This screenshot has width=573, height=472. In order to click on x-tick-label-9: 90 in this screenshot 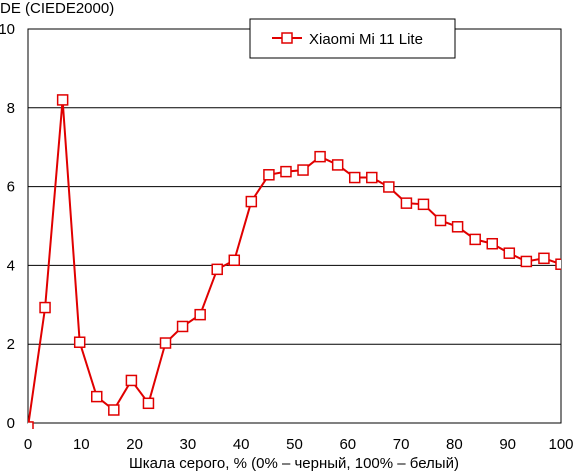, I will do `click(507, 444)`.